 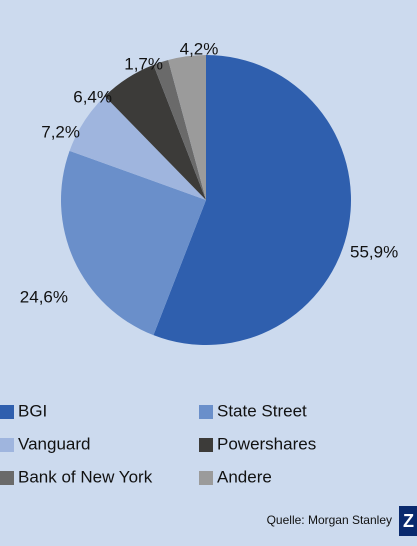 What do you see at coordinates (54, 443) in the screenshot?
I see `legend-label: Vanguard` at bounding box center [54, 443].